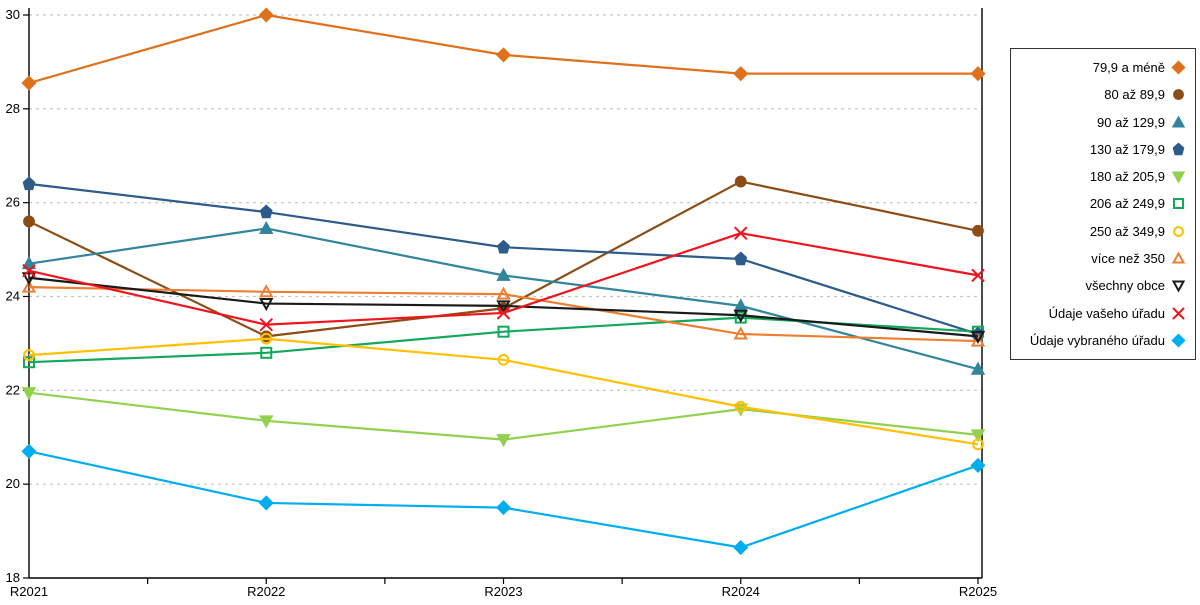 This screenshot has height=605, width=1200. I want to click on legend-item-label: 90 až 129,9, so click(1131, 122).